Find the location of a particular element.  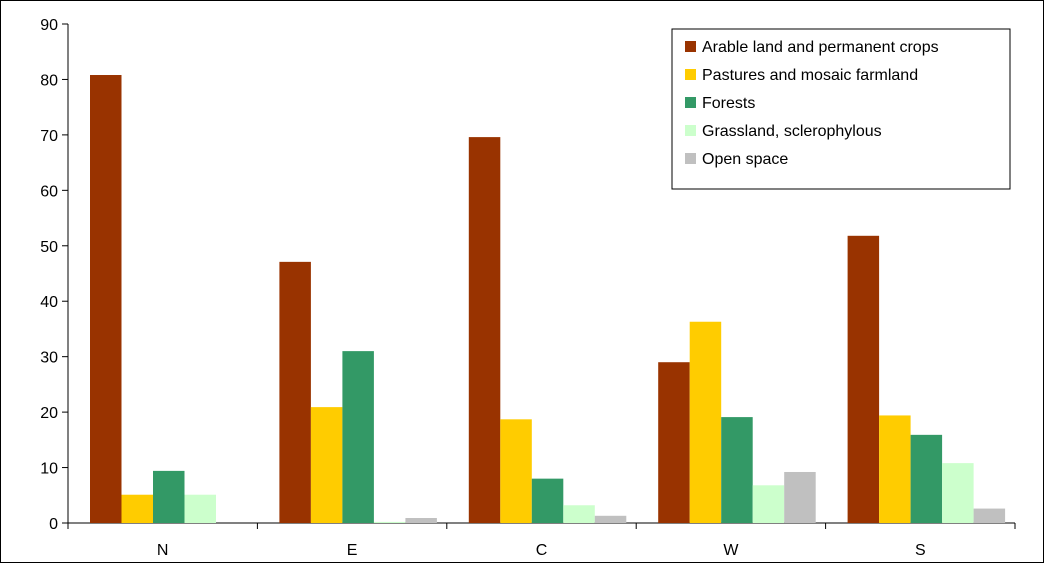

y-tick-label: 10 is located at coordinates (49, 469).